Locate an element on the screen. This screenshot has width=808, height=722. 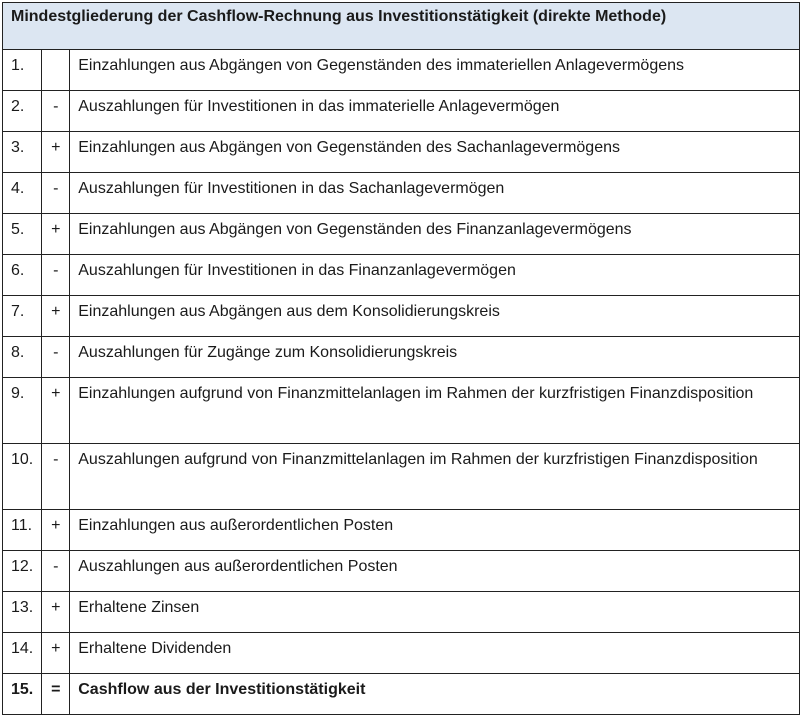
table-row: 14. + Erhaltene Dividenden is located at coordinates (400, 653).